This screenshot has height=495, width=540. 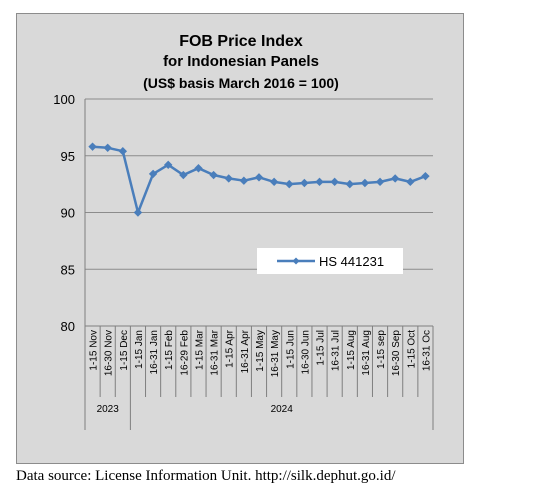 What do you see at coordinates (94, 350) in the screenshot?
I see `x-tick-label-0: 1-15 Nov` at bounding box center [94, 350].